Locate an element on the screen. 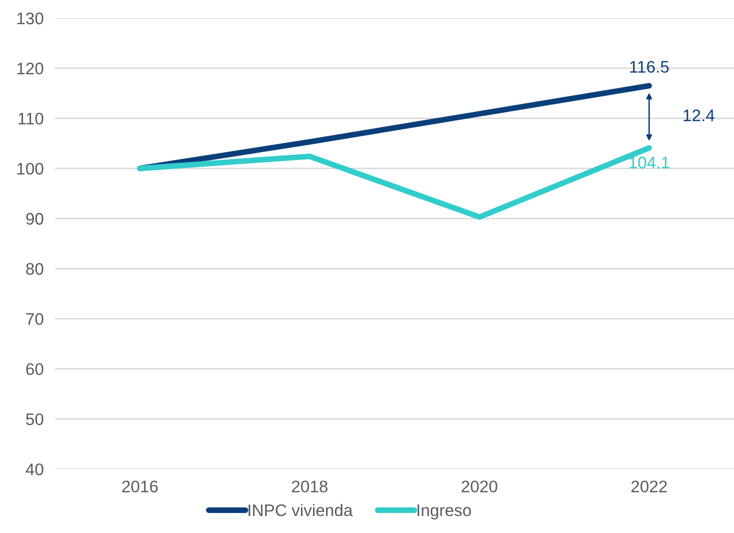  y-tick-label: 110 is located at coordinates (31, 118).